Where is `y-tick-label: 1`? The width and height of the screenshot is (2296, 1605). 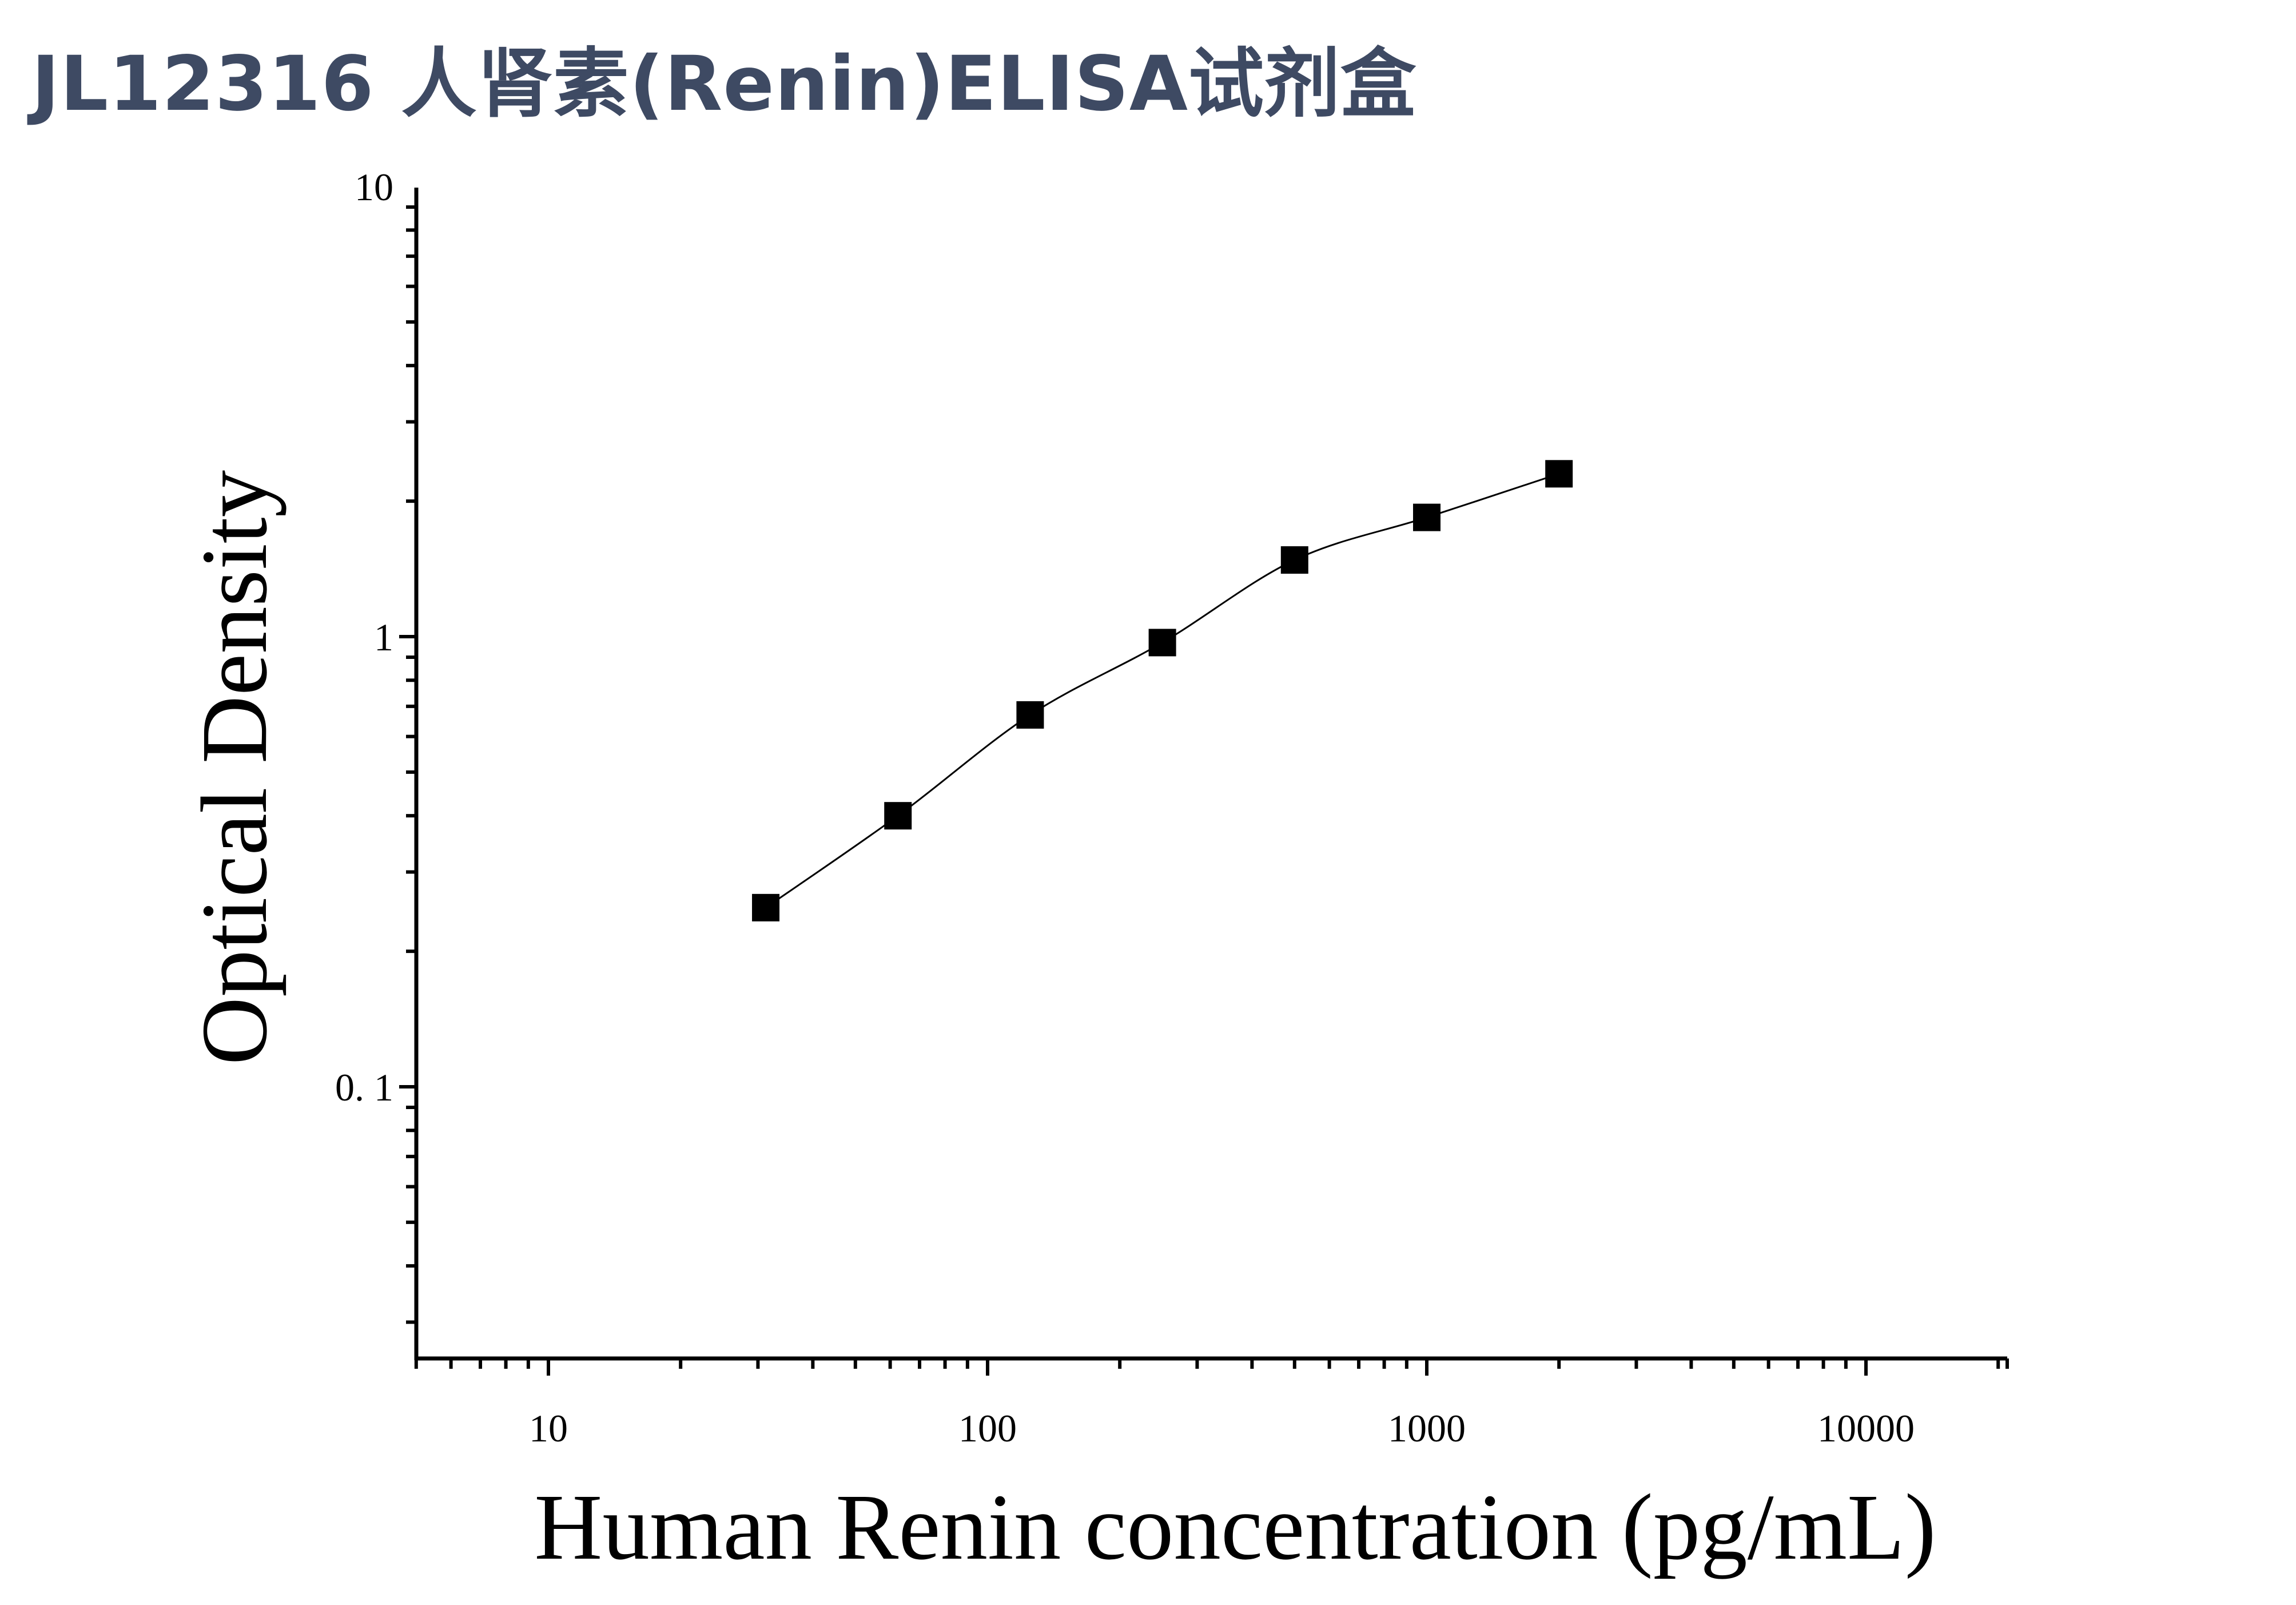 y-tick-label: 1 is located at coordinates (383, 637).